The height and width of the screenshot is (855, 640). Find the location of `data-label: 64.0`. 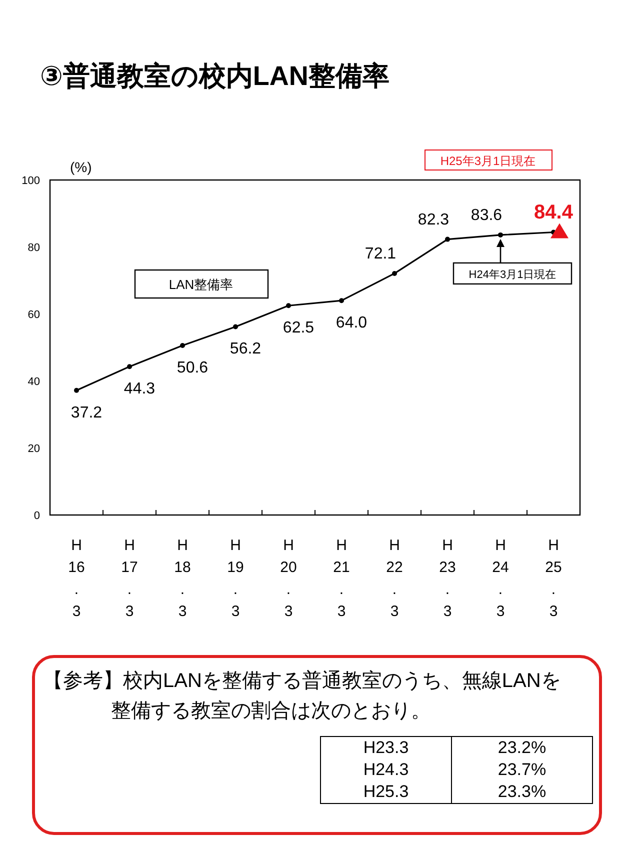

data-label: 64.0 is located at coordinates (352, 323).